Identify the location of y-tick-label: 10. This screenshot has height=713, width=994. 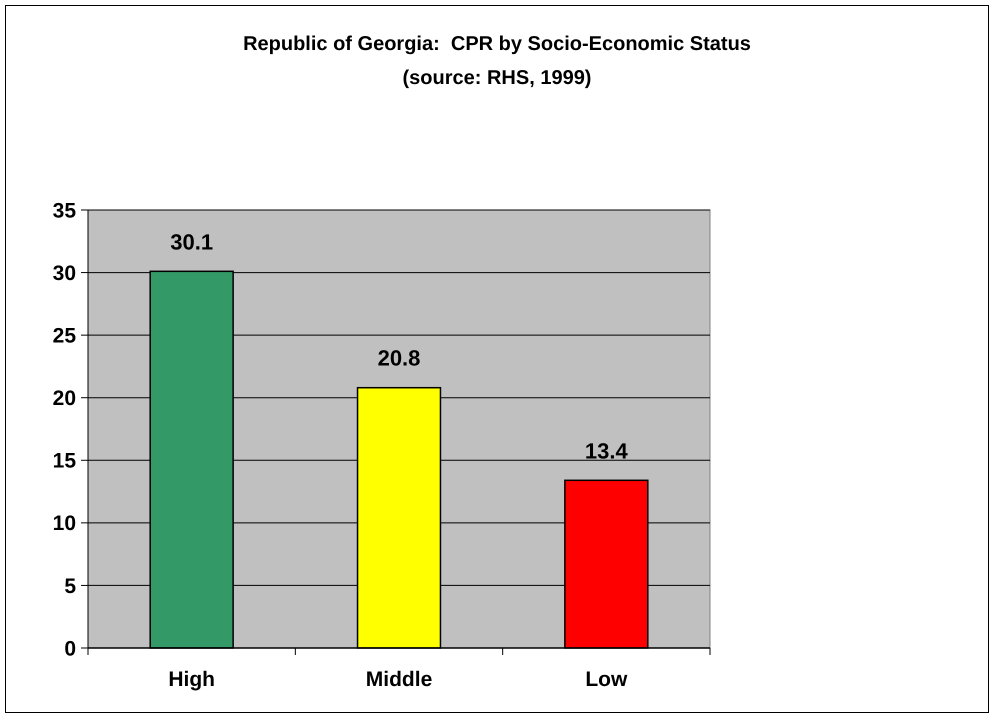
(64, 524).